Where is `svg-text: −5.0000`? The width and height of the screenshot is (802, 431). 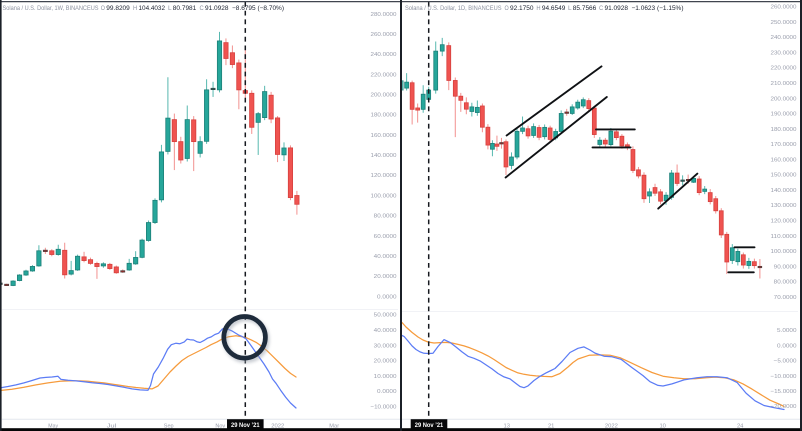
svg-text: −5.0000 is located at coordinates (786, 362).